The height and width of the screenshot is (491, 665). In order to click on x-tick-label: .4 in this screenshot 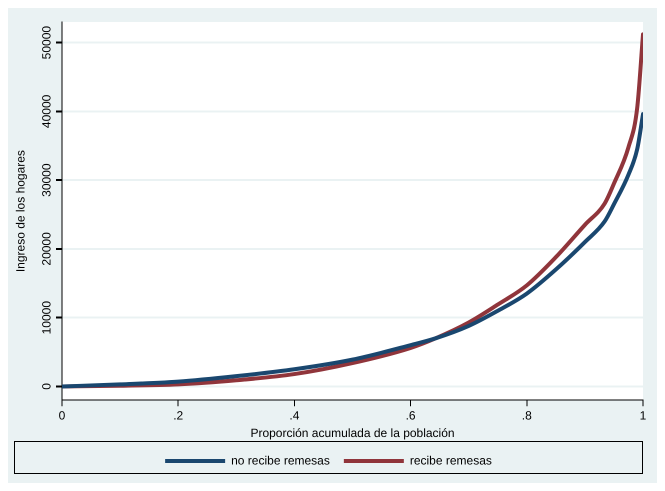, I will do `click(294, 415)`.